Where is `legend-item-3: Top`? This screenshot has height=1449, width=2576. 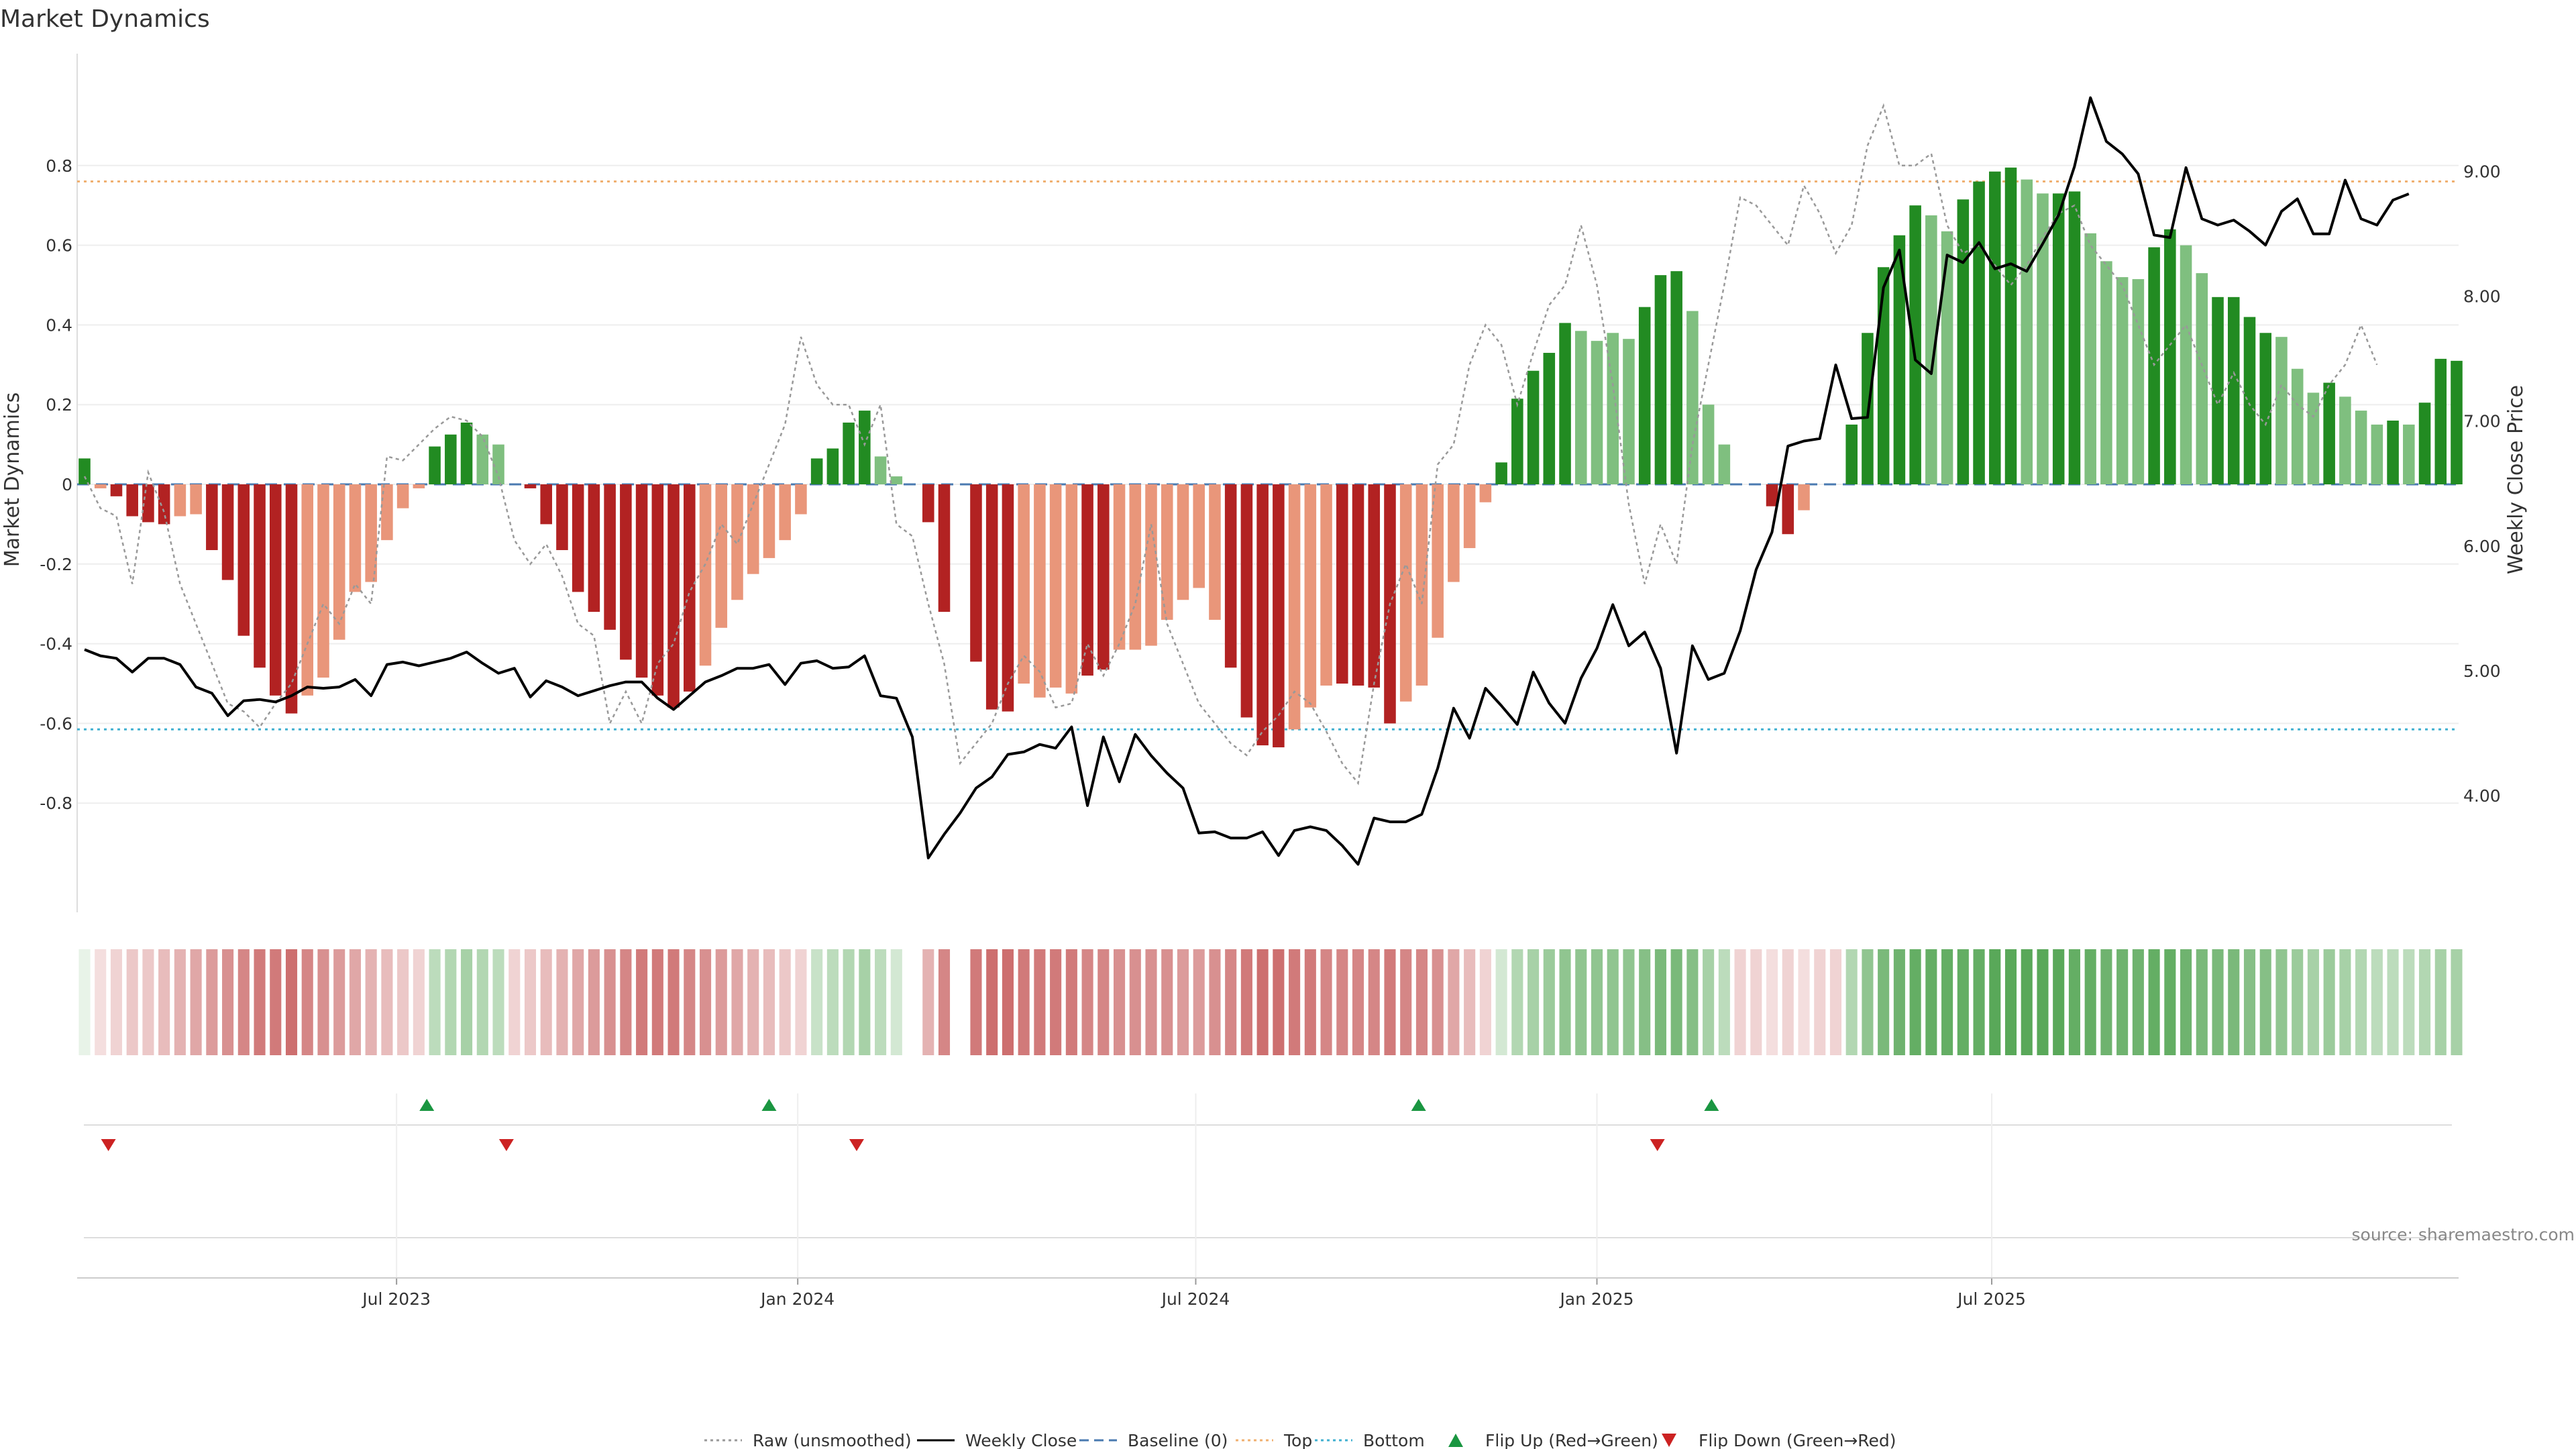 legend-item-3: Top is located at coordinates (1274, 1440).